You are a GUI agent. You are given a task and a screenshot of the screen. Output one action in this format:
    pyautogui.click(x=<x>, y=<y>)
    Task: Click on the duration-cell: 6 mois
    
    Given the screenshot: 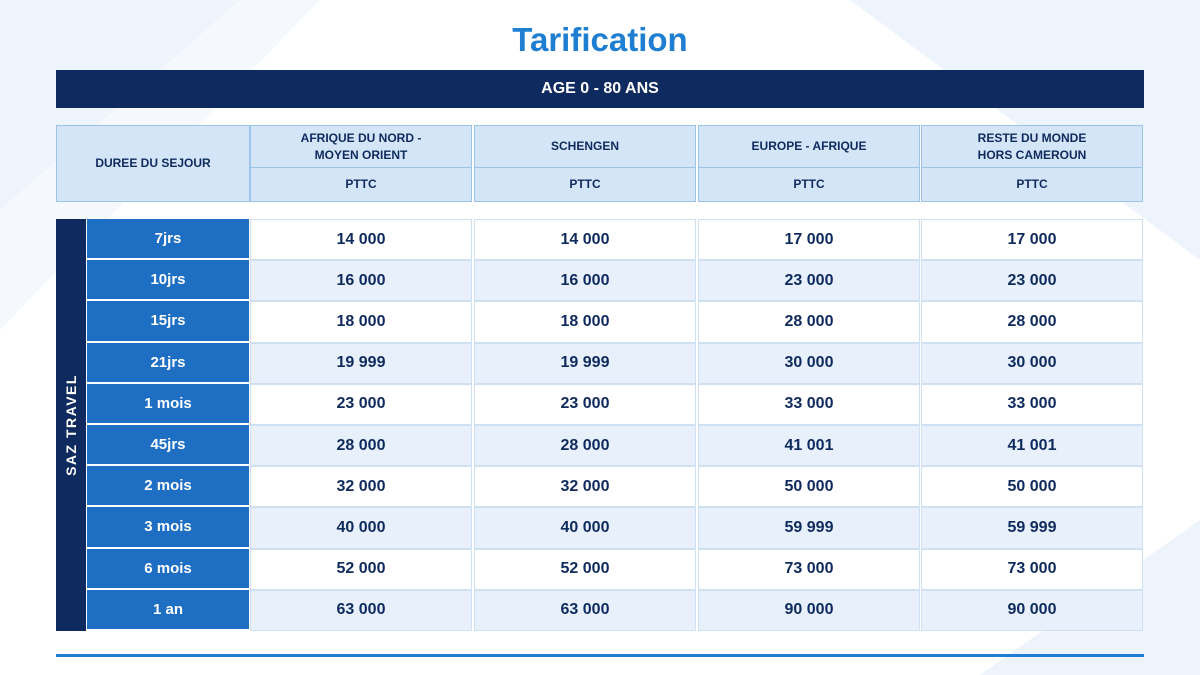 What is the action you would take?
    pyautogui.click(x=168, y=569)
    